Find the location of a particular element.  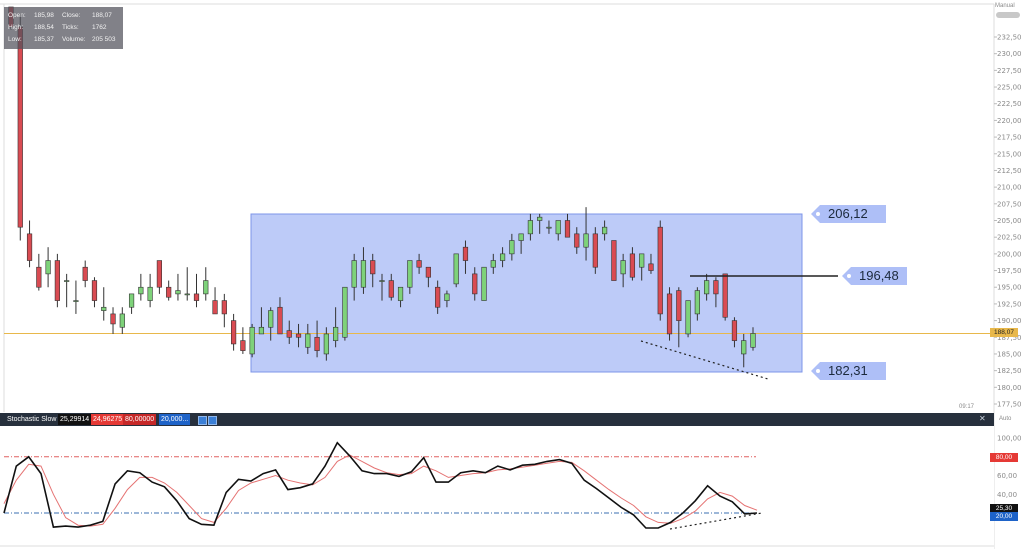

price-tick-label: 230,00 is located at coordinates (1009, 54).